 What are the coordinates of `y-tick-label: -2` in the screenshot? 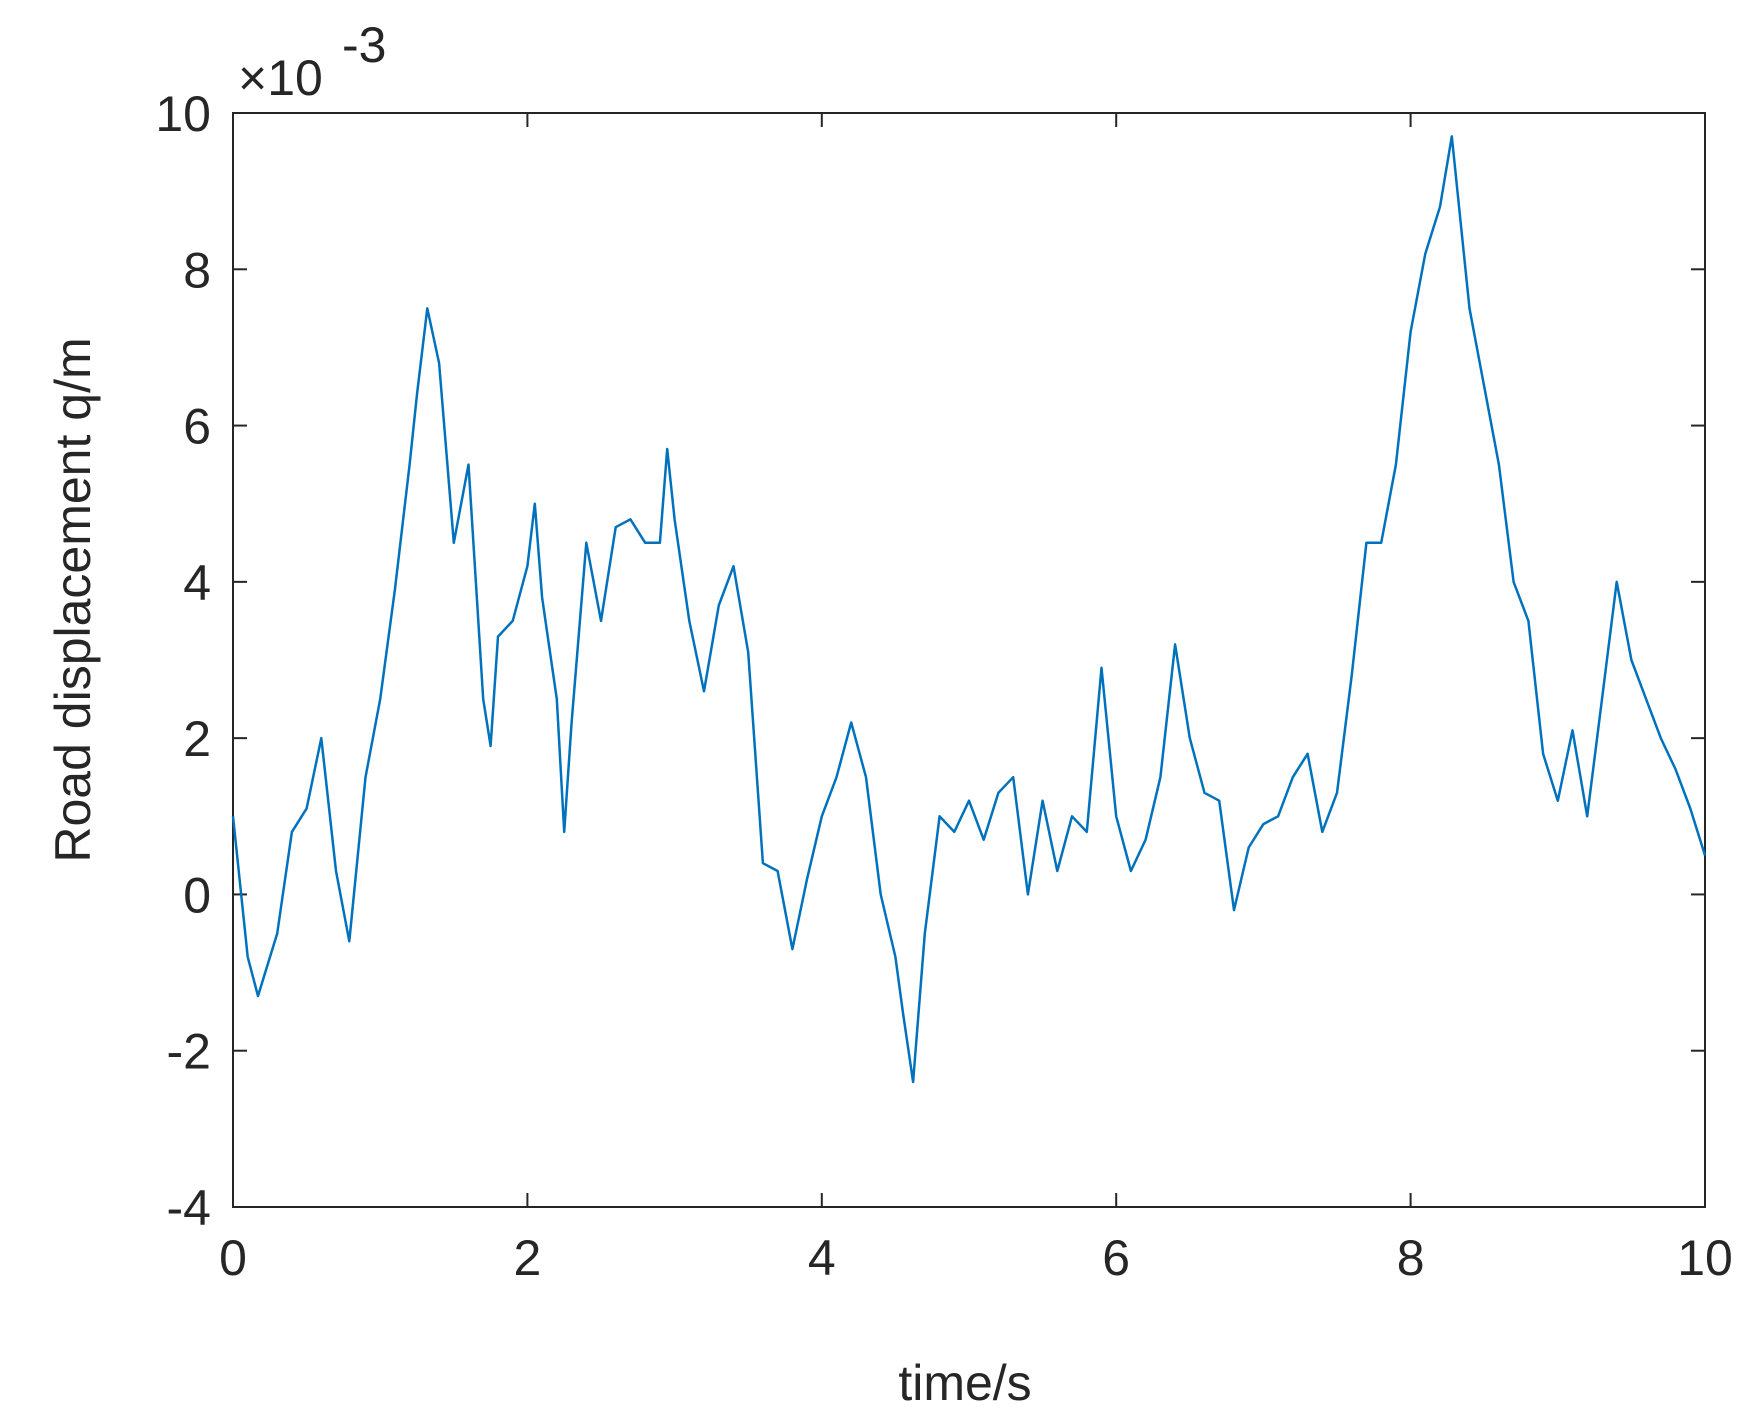 It's located at (189, 1052).